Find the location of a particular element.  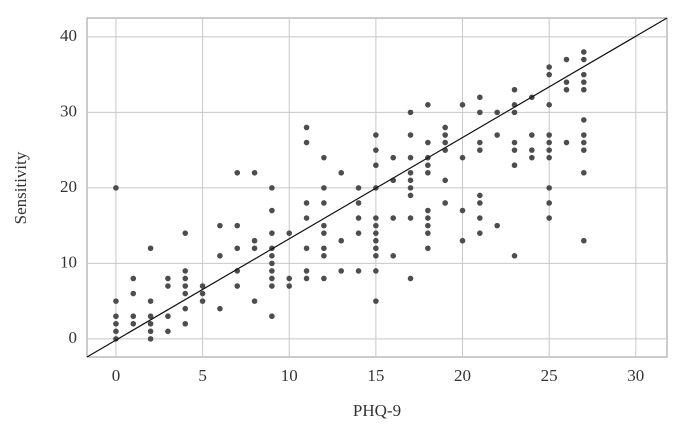

x-axis-label: PHQ-9 is located at coordinates (377, 410).